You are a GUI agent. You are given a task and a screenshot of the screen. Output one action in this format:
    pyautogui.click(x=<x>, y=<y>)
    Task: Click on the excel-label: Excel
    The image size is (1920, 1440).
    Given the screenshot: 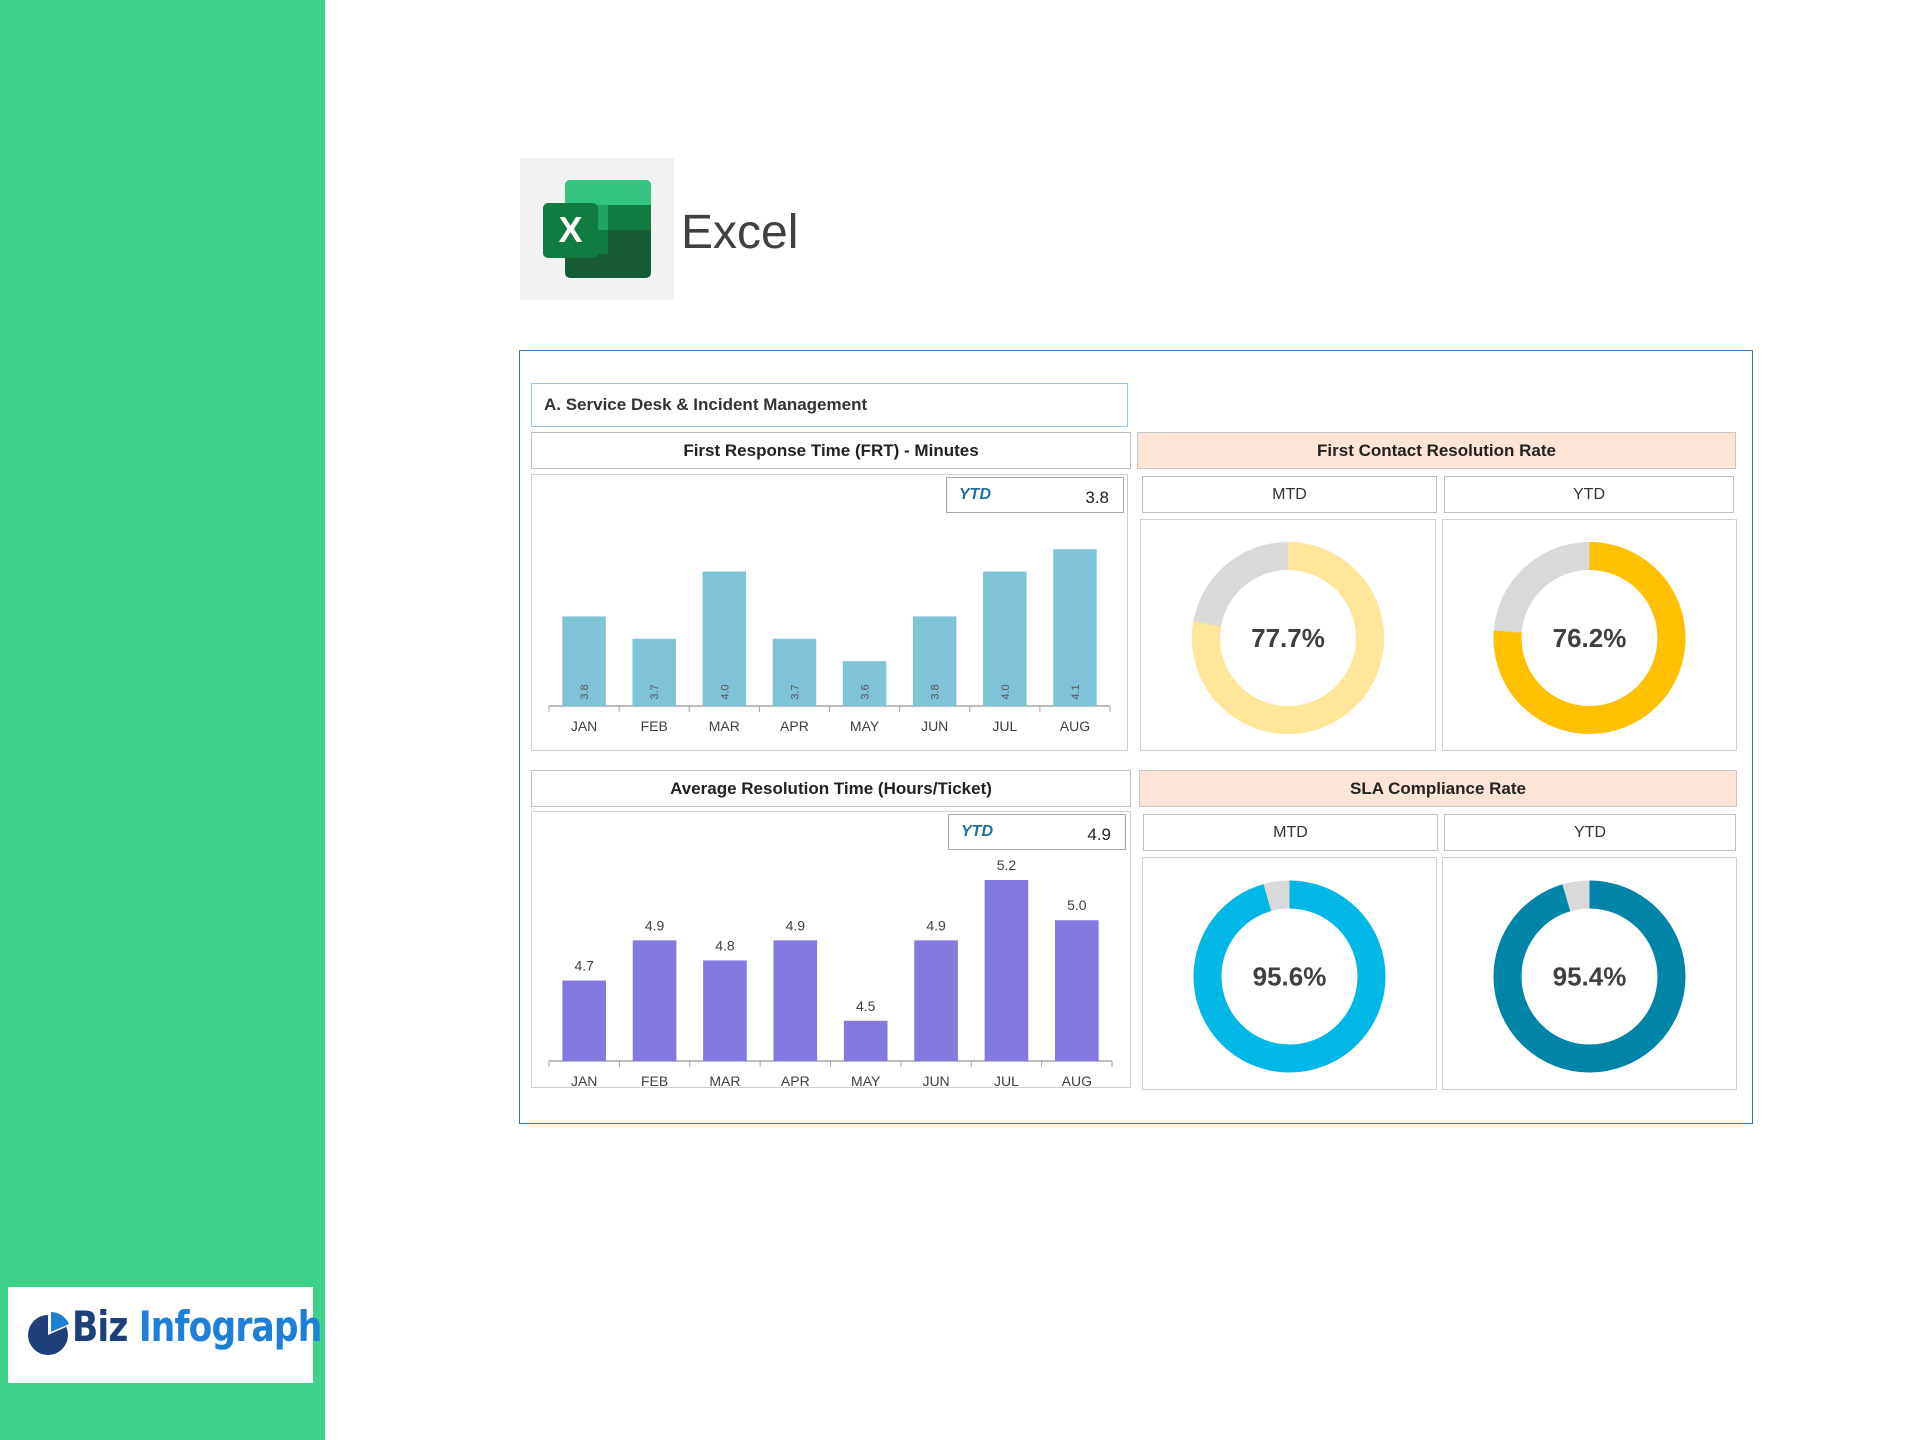 What is the action you would take?
    pyautogui.click(x=740, y=232)
    